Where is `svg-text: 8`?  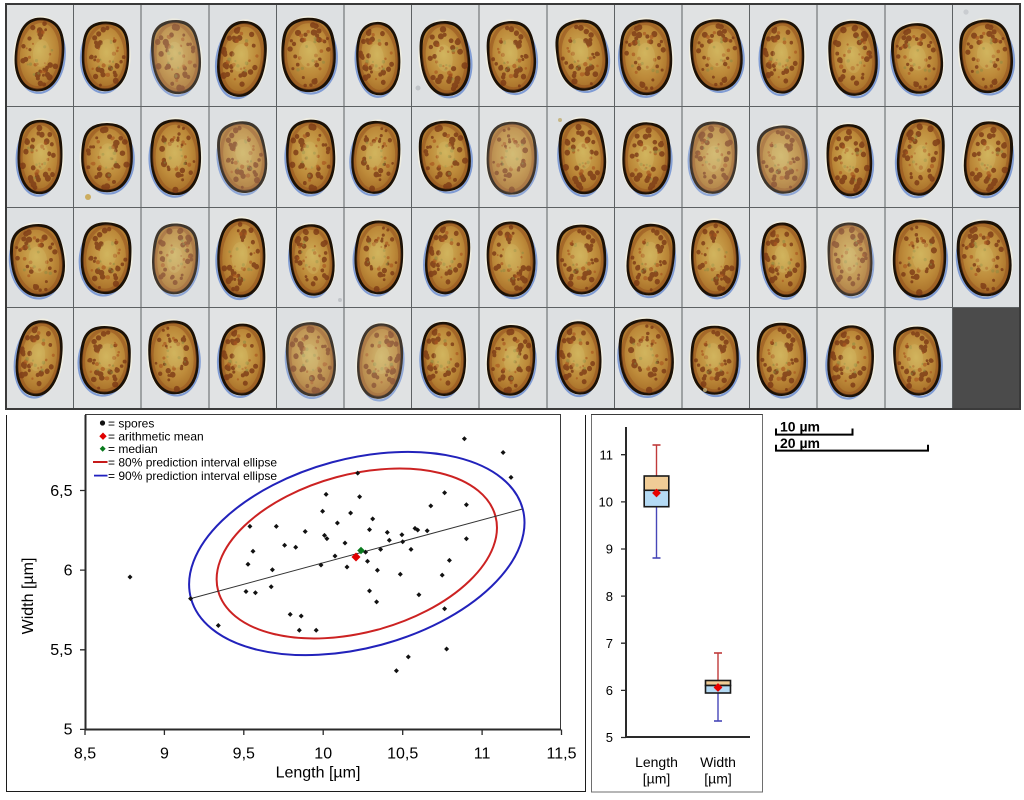 svg-text: 8 is located at coordinates (609, 596).